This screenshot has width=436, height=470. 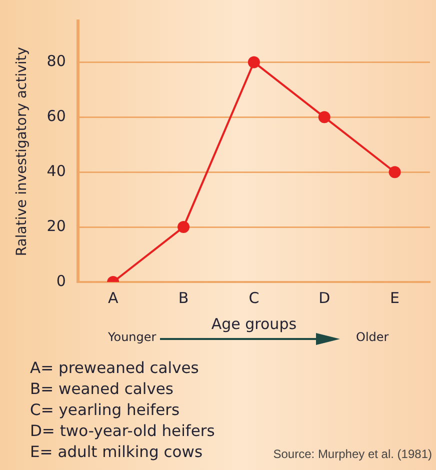 I want to click on y-tick-label: 80, so click(x=56, y=61).